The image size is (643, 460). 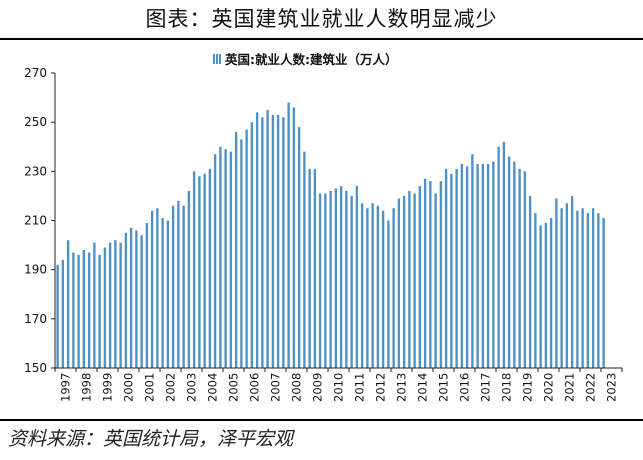 What do you see at coordinates (528, 387) in the screenshot?
I see `x-tick-label: 2019` at bounding box center [528, 387].